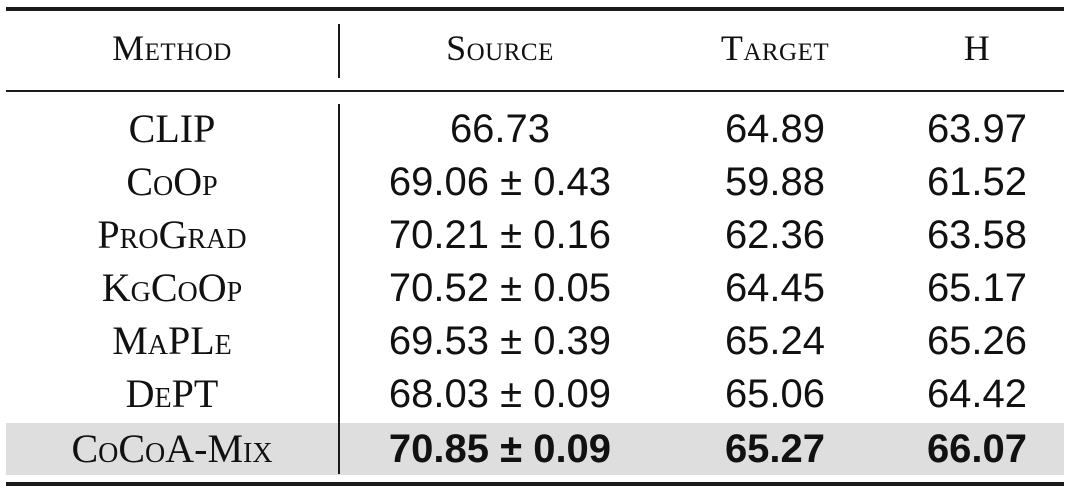 Image resolution: width=1070 pixels, height=493 pixels. What do you see at coordinates (775, 394) in the screenshot?
I see `target-value: 65.06` at bounding box center [775, 394].